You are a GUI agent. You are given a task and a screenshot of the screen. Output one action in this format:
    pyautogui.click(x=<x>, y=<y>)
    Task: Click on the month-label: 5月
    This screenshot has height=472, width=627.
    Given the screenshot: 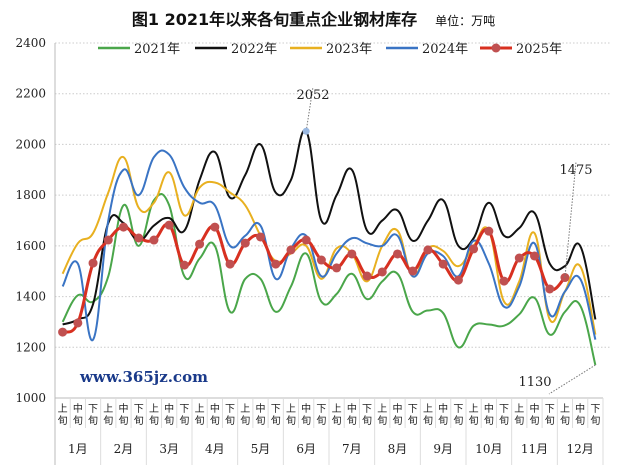 What is the action you would take?
    pyautogui.click(x=261, y=449)
    